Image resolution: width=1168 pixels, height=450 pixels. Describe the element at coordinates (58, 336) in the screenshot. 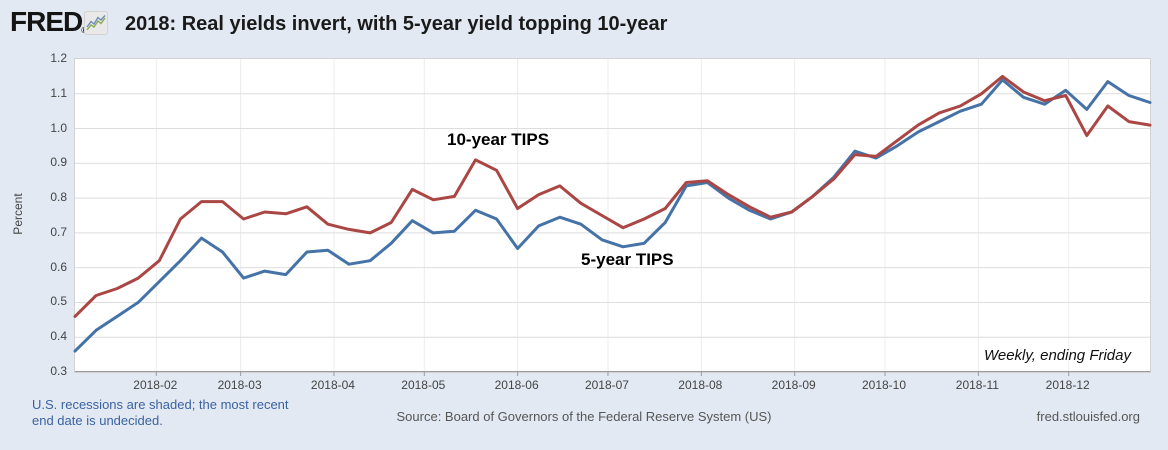

I see `y-tick-label: 0.4` at that location.